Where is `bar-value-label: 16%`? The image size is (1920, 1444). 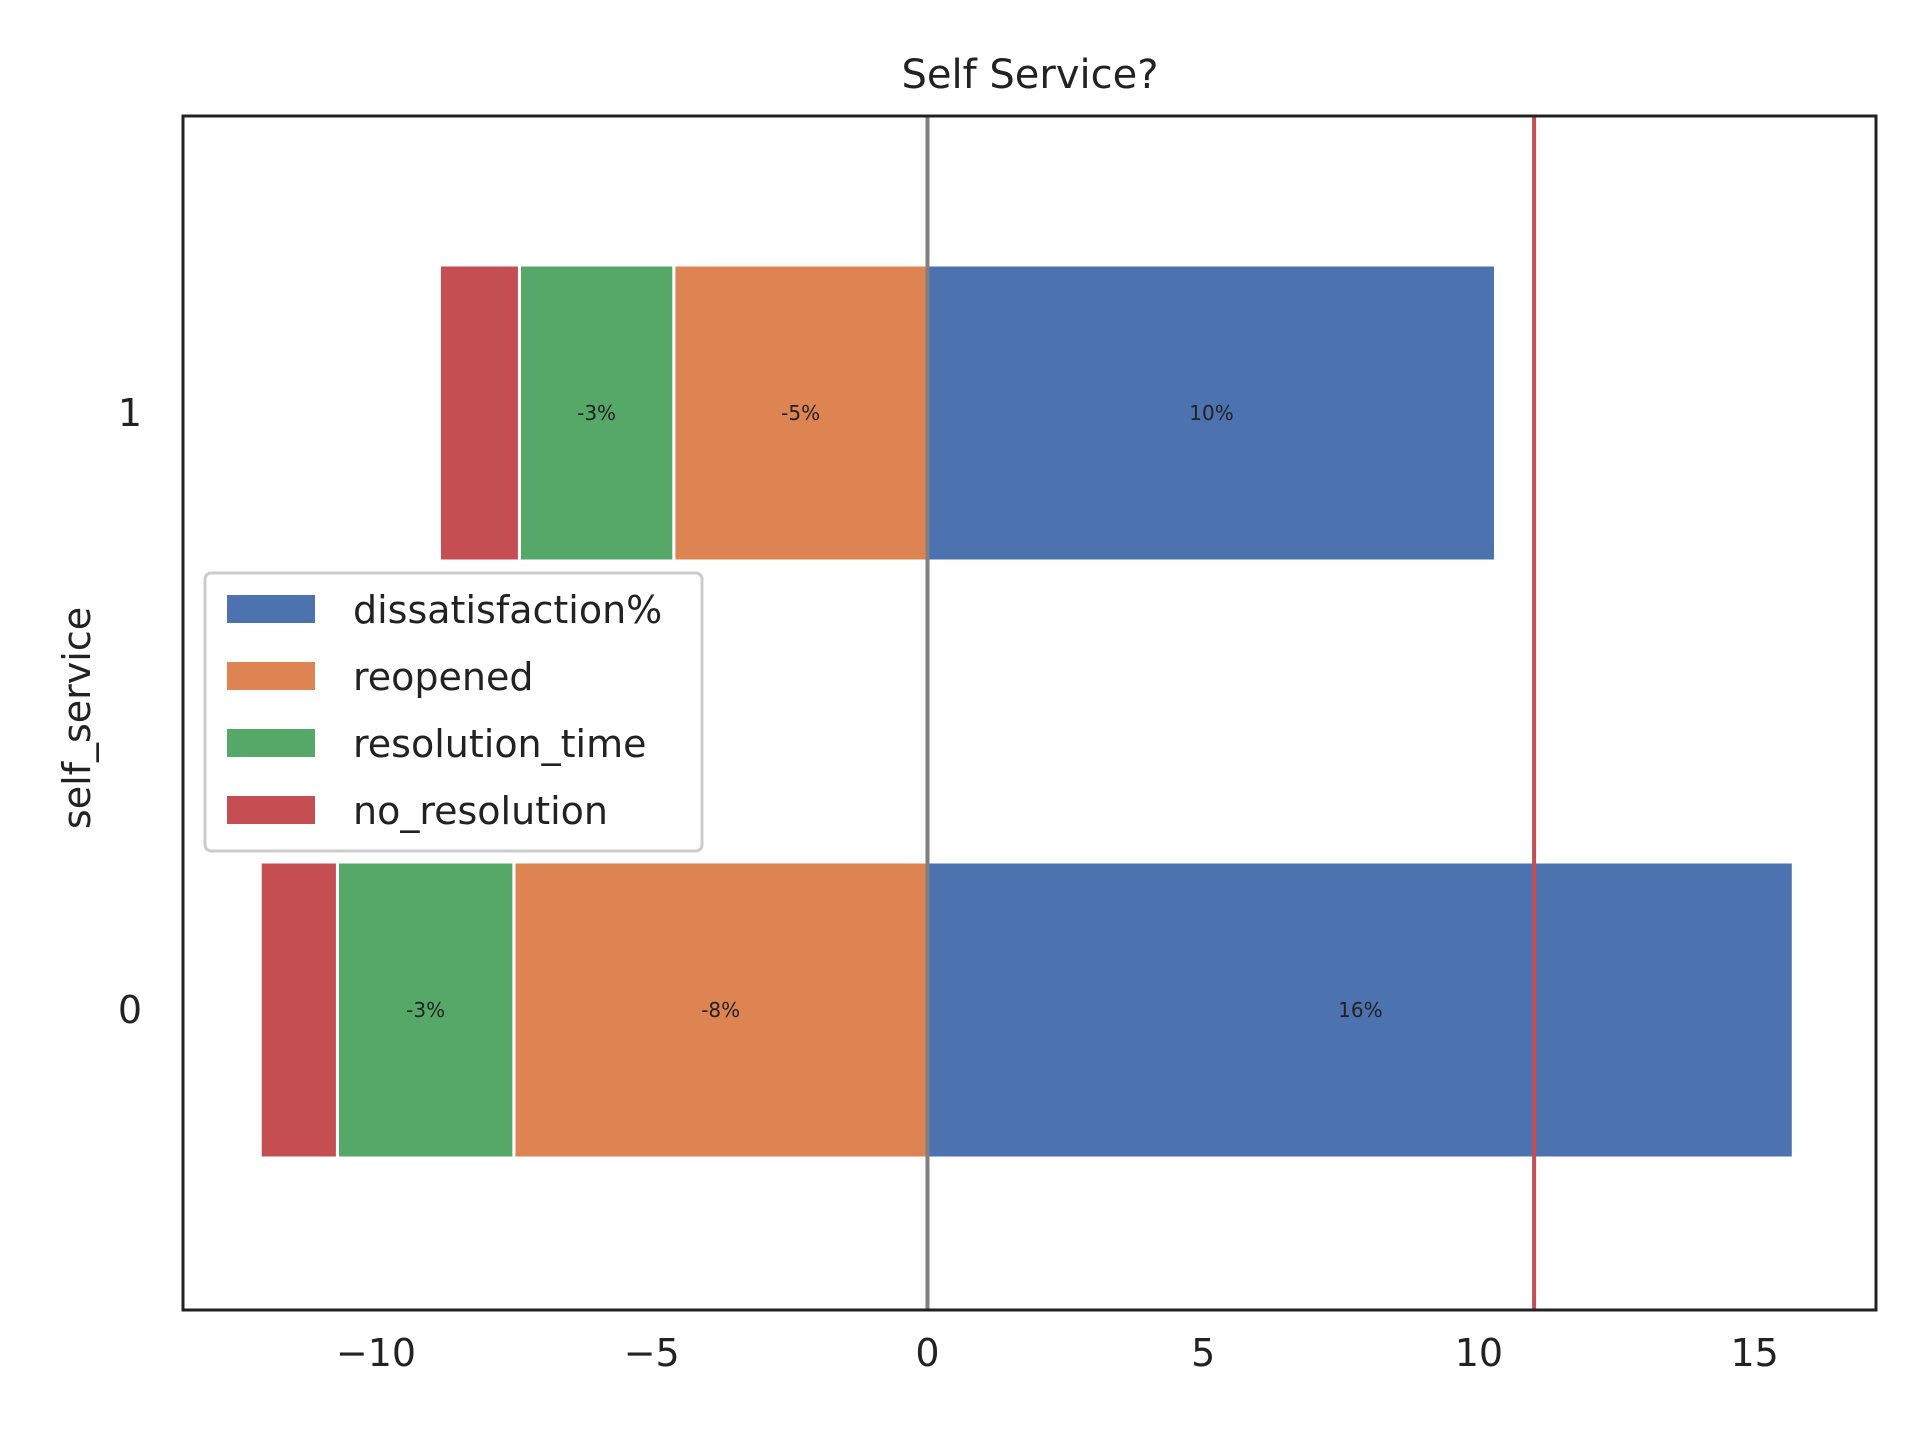
bar-value-label: 16% is located at coordinates (1360, 1010).